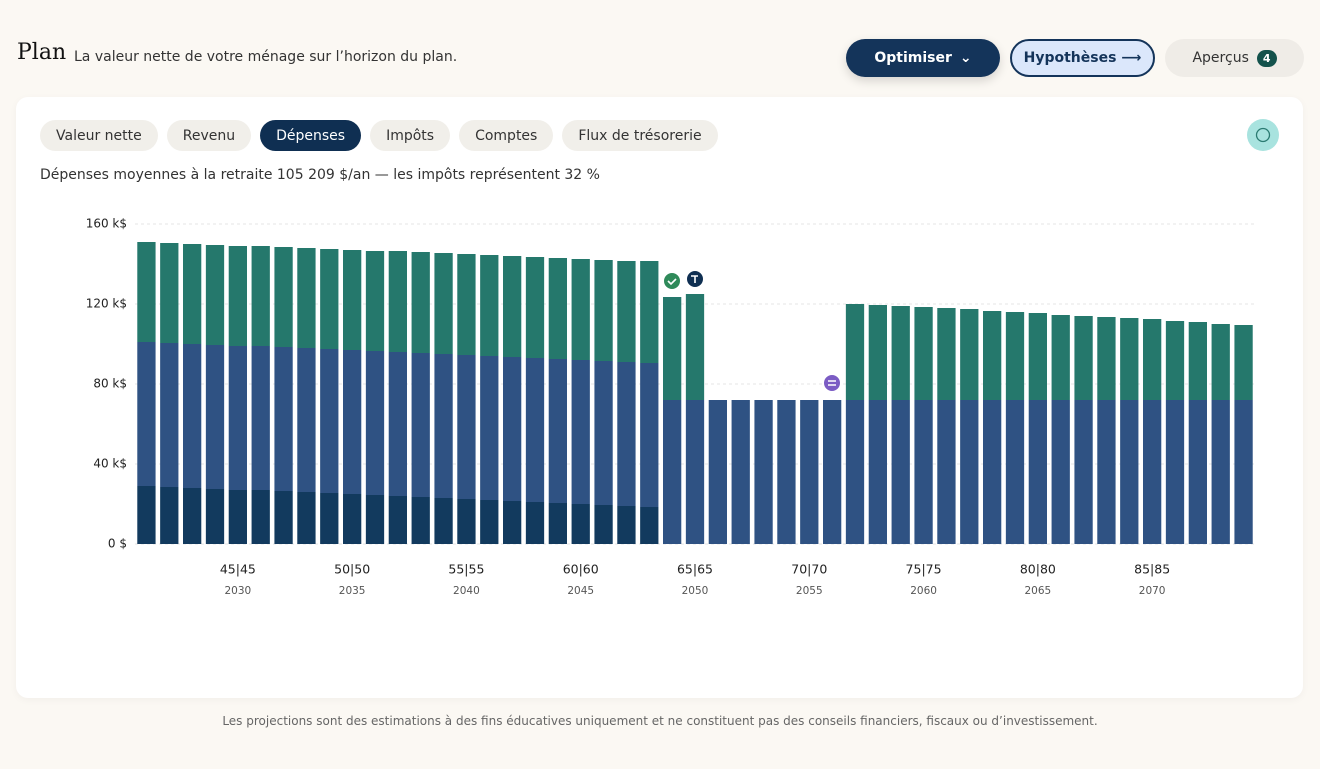 This screenshot has height=769, width=1320. I want to click on insights-badge: 4, so click(1266, 58).